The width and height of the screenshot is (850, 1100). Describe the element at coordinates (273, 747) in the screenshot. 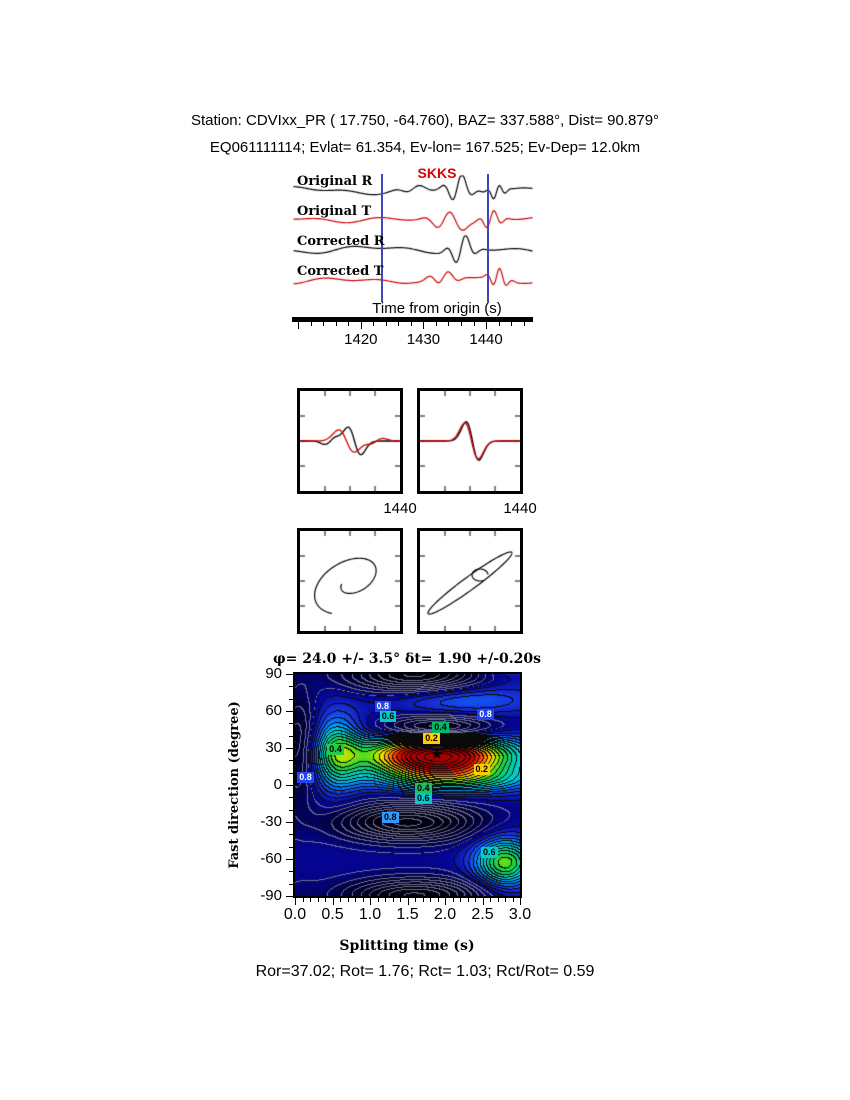

I see `fast-direction-tick-label: 30` at that location.